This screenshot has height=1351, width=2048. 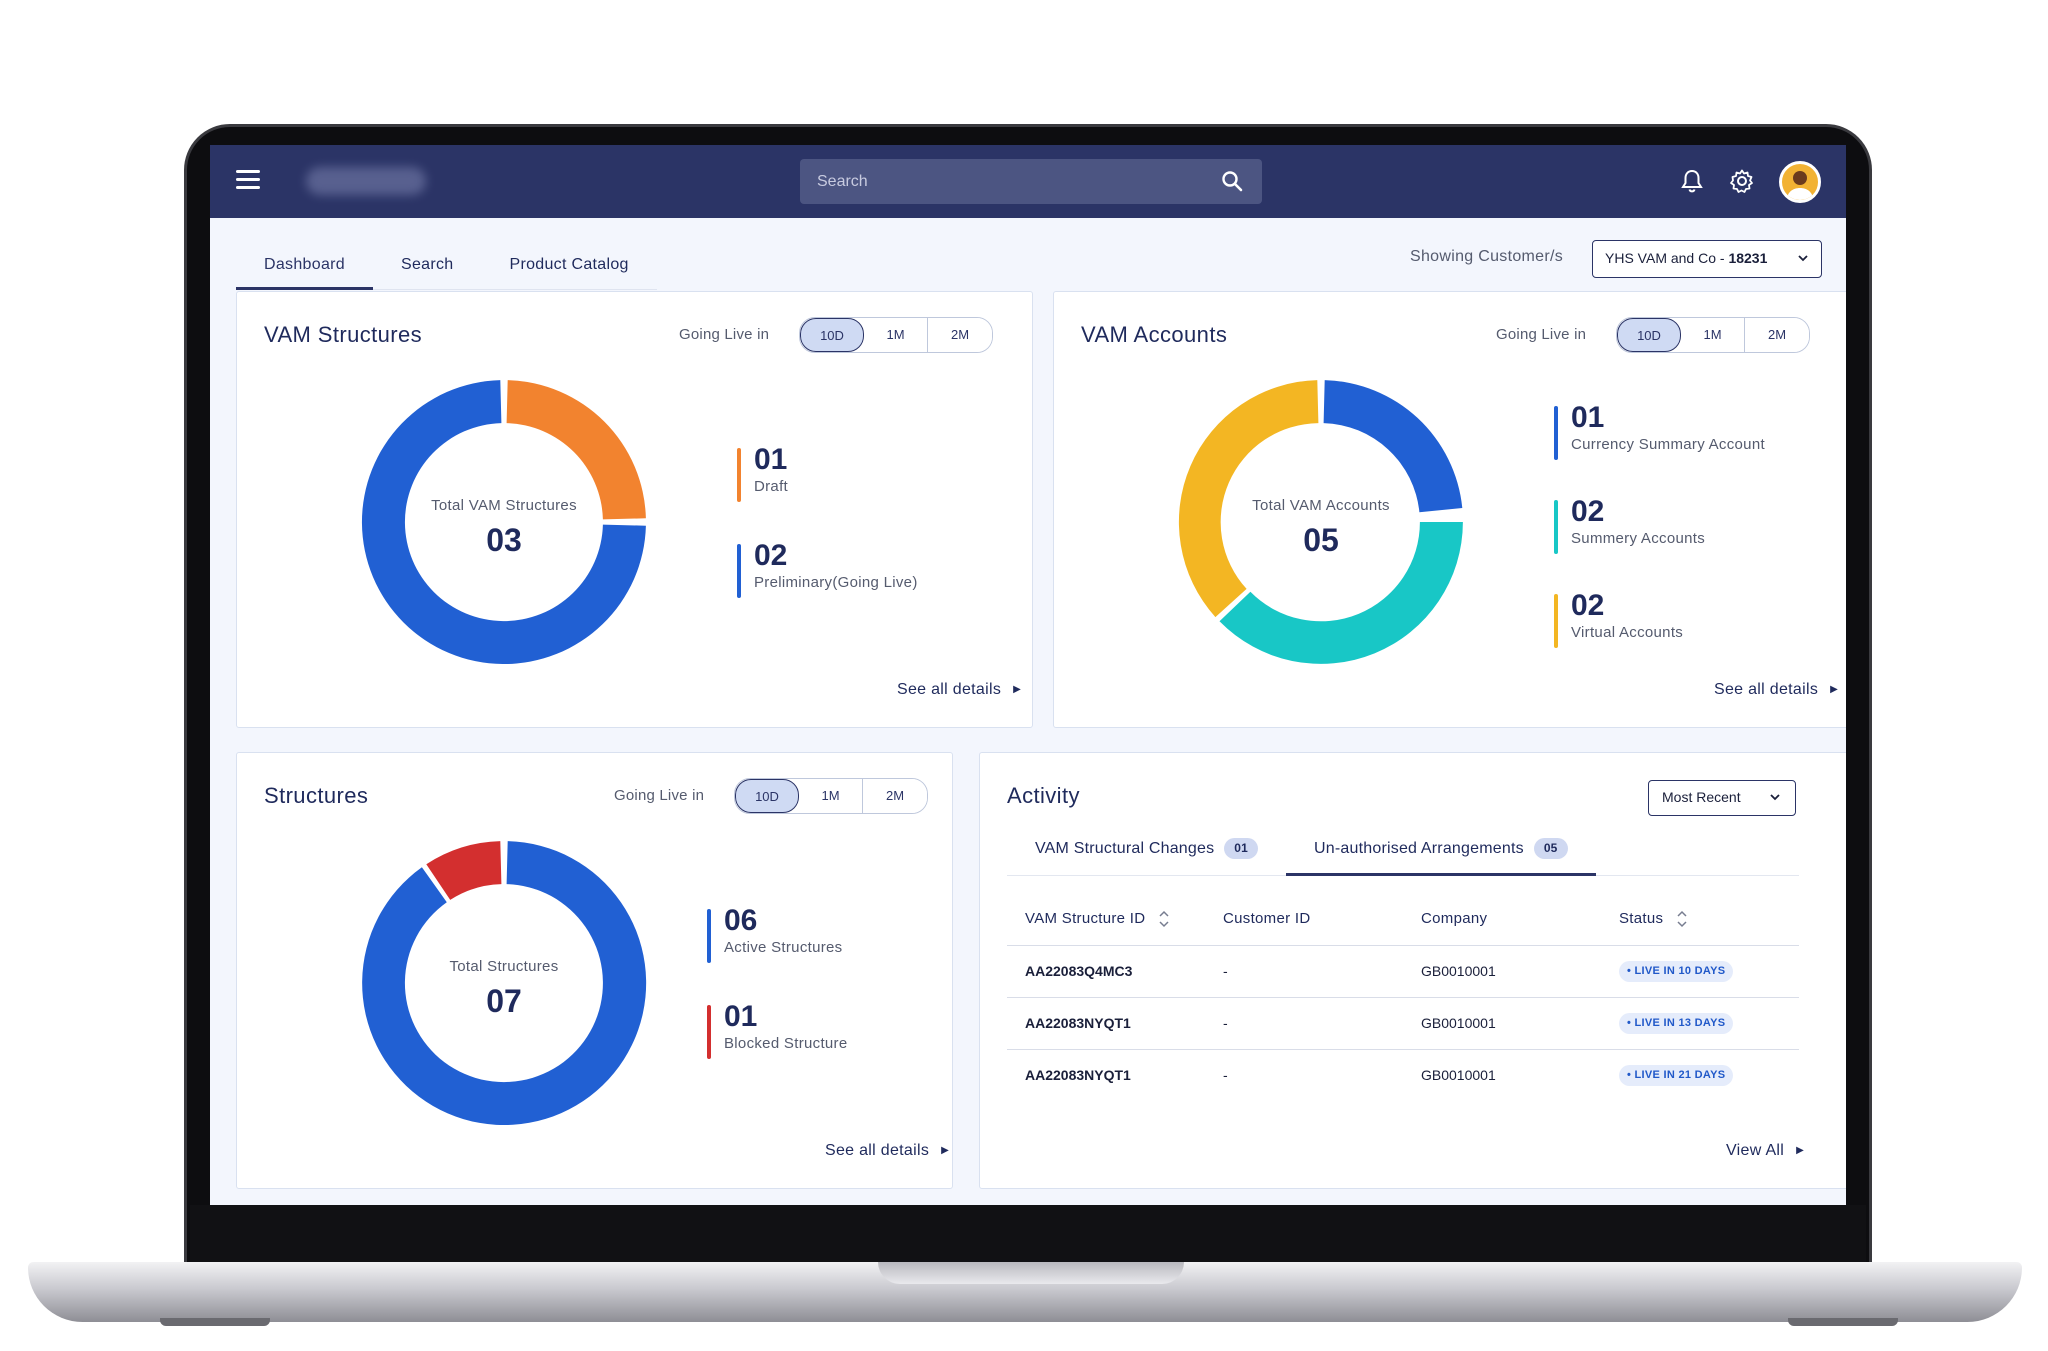 I want to click on tab-product-catalog: Product Catalog, so click(x=569, y=264).